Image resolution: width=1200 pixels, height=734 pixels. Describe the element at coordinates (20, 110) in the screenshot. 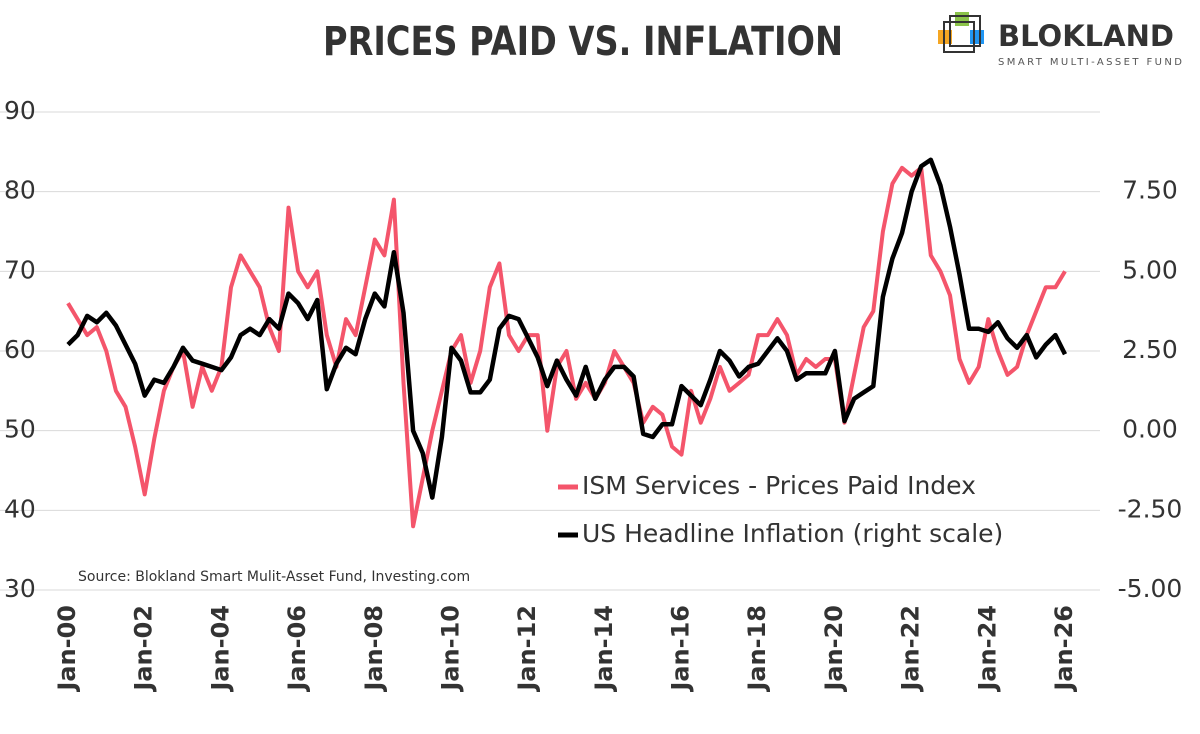

I see `y-tick-label: 90` at that location.